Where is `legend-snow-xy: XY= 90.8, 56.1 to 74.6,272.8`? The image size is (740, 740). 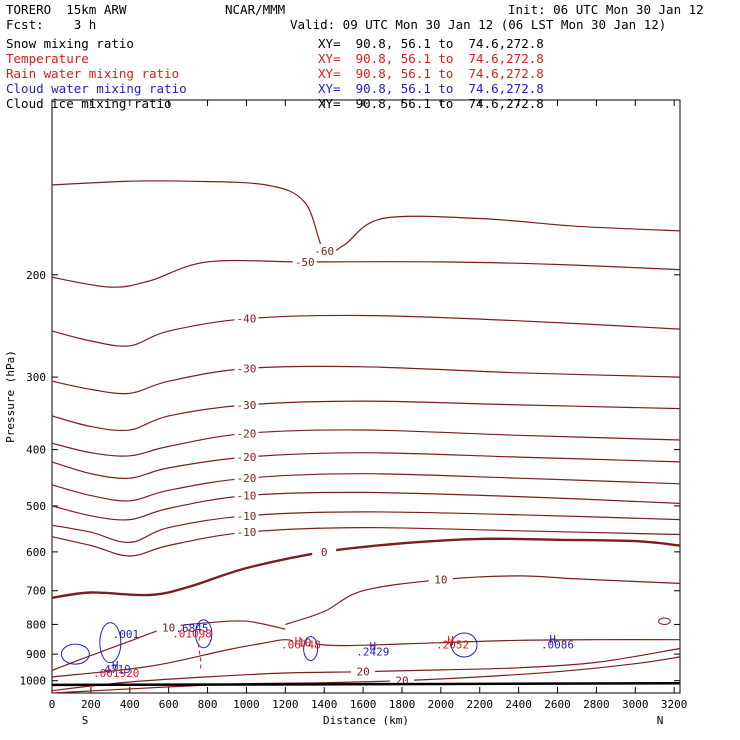 legend-snow-xy: XY= 90.8, 56.1 to 74.6,272.8 is located at coordinates (431, 43).